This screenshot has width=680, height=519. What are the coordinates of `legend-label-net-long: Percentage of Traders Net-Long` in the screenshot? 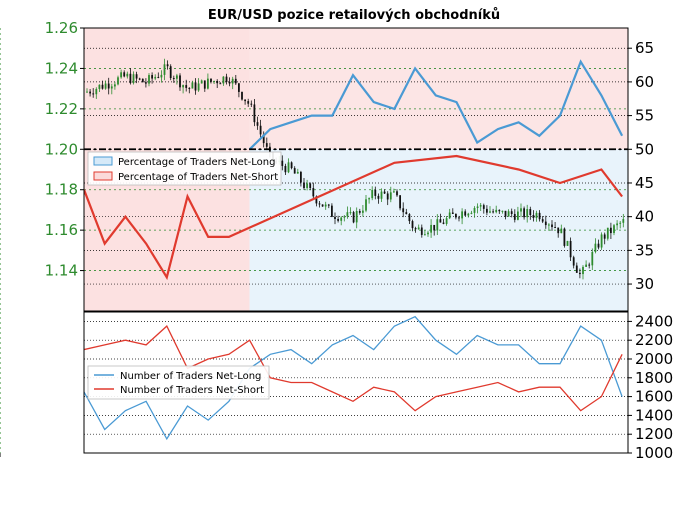 It's located at (197, 162).